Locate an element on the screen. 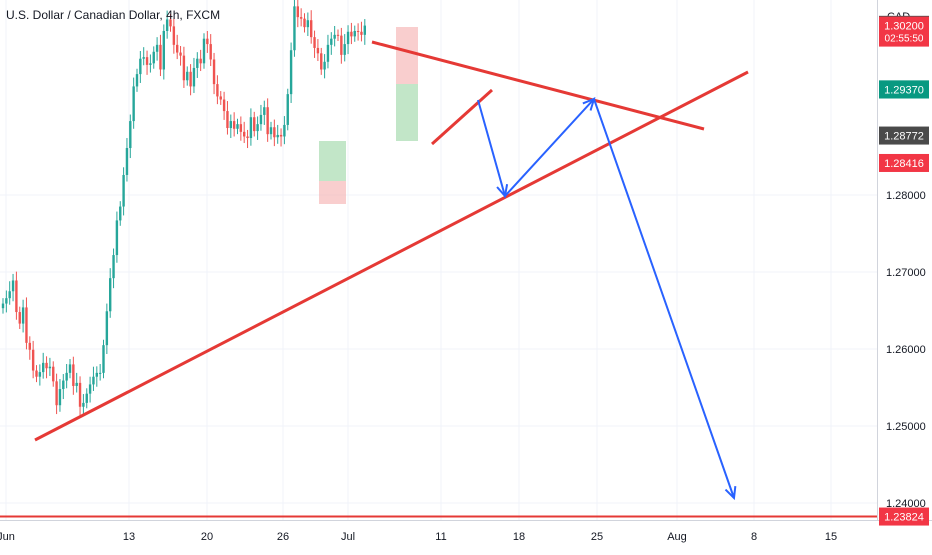 The image size is (932, 555). x-tick-label: 26 is located at coordinates (283, 537).